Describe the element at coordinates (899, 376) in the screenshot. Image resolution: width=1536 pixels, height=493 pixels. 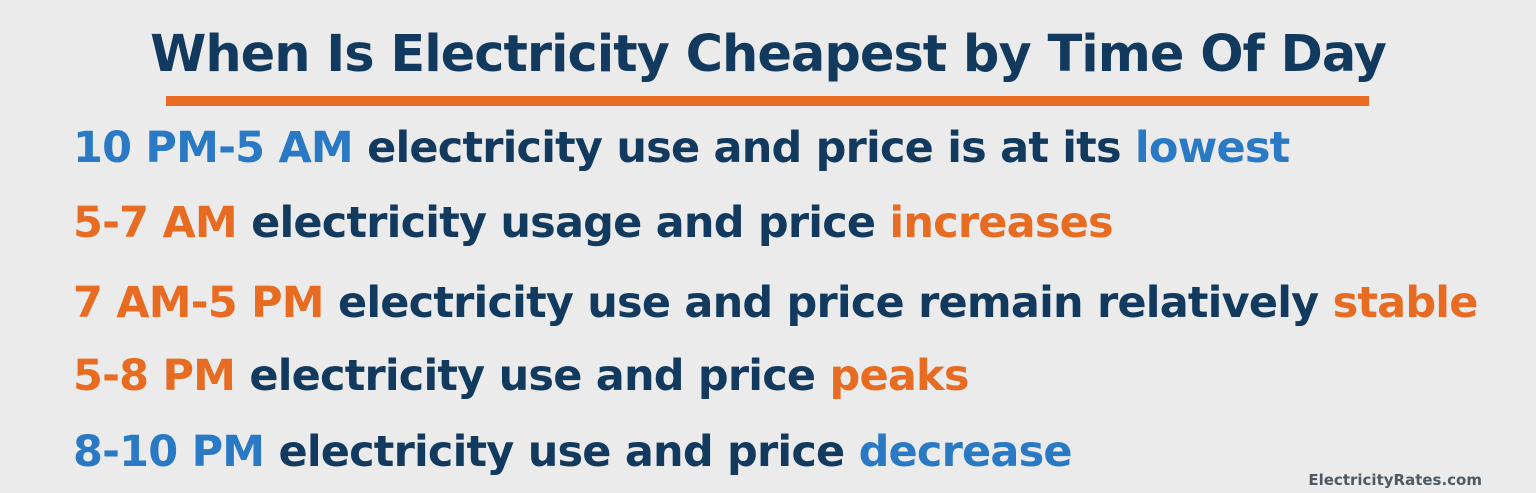
I see `trend-keyword: peaks` at that location.